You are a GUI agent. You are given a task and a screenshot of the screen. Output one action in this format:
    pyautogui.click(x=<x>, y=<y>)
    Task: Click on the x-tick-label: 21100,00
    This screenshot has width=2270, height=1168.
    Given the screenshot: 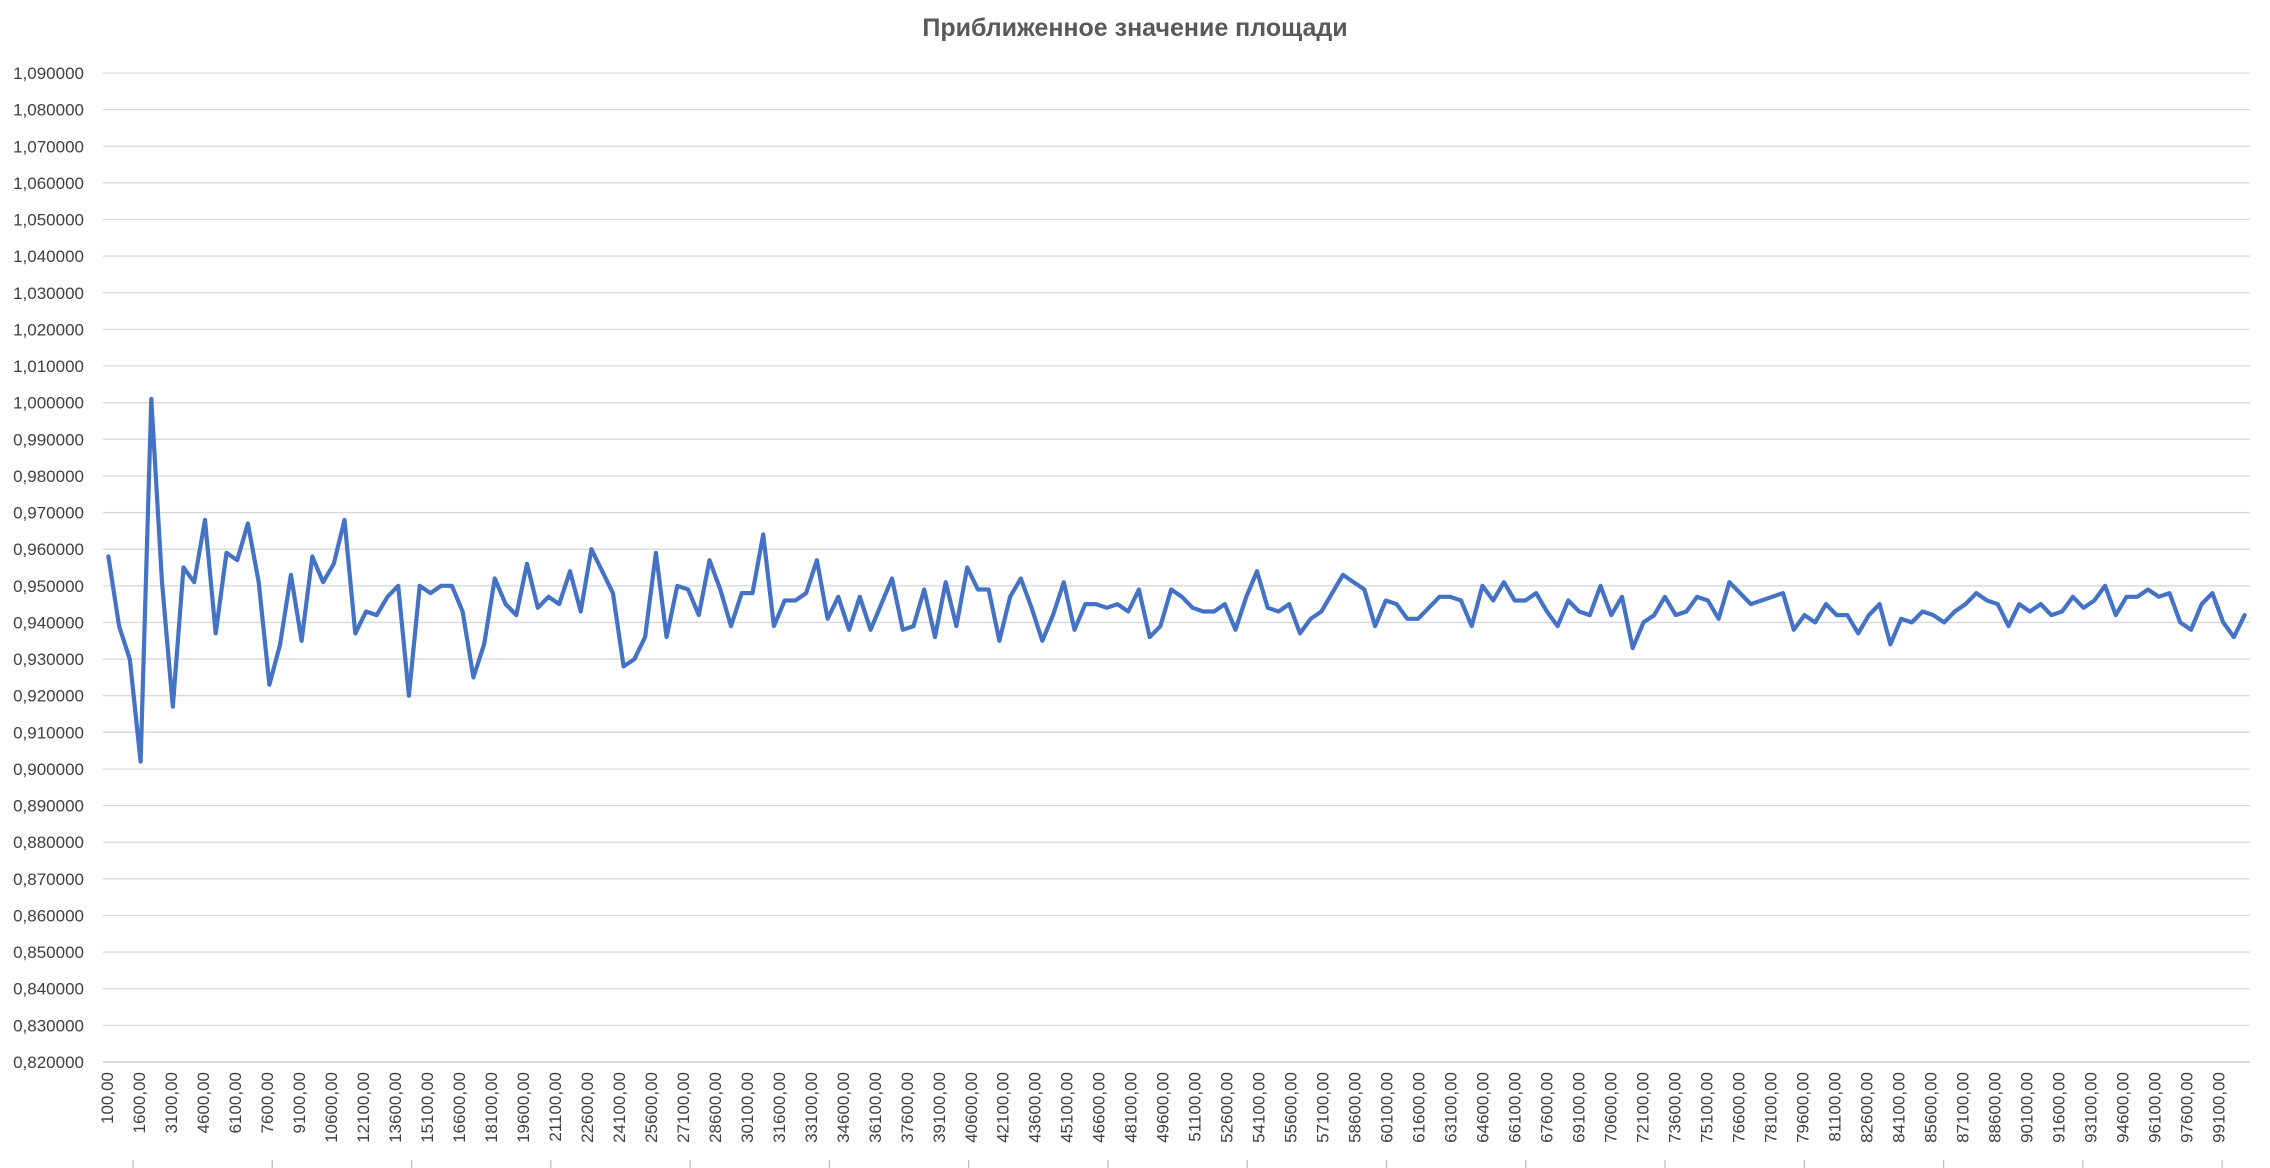 What is the action you would take?
    pyautogui.click(x=555, y=1107)
    